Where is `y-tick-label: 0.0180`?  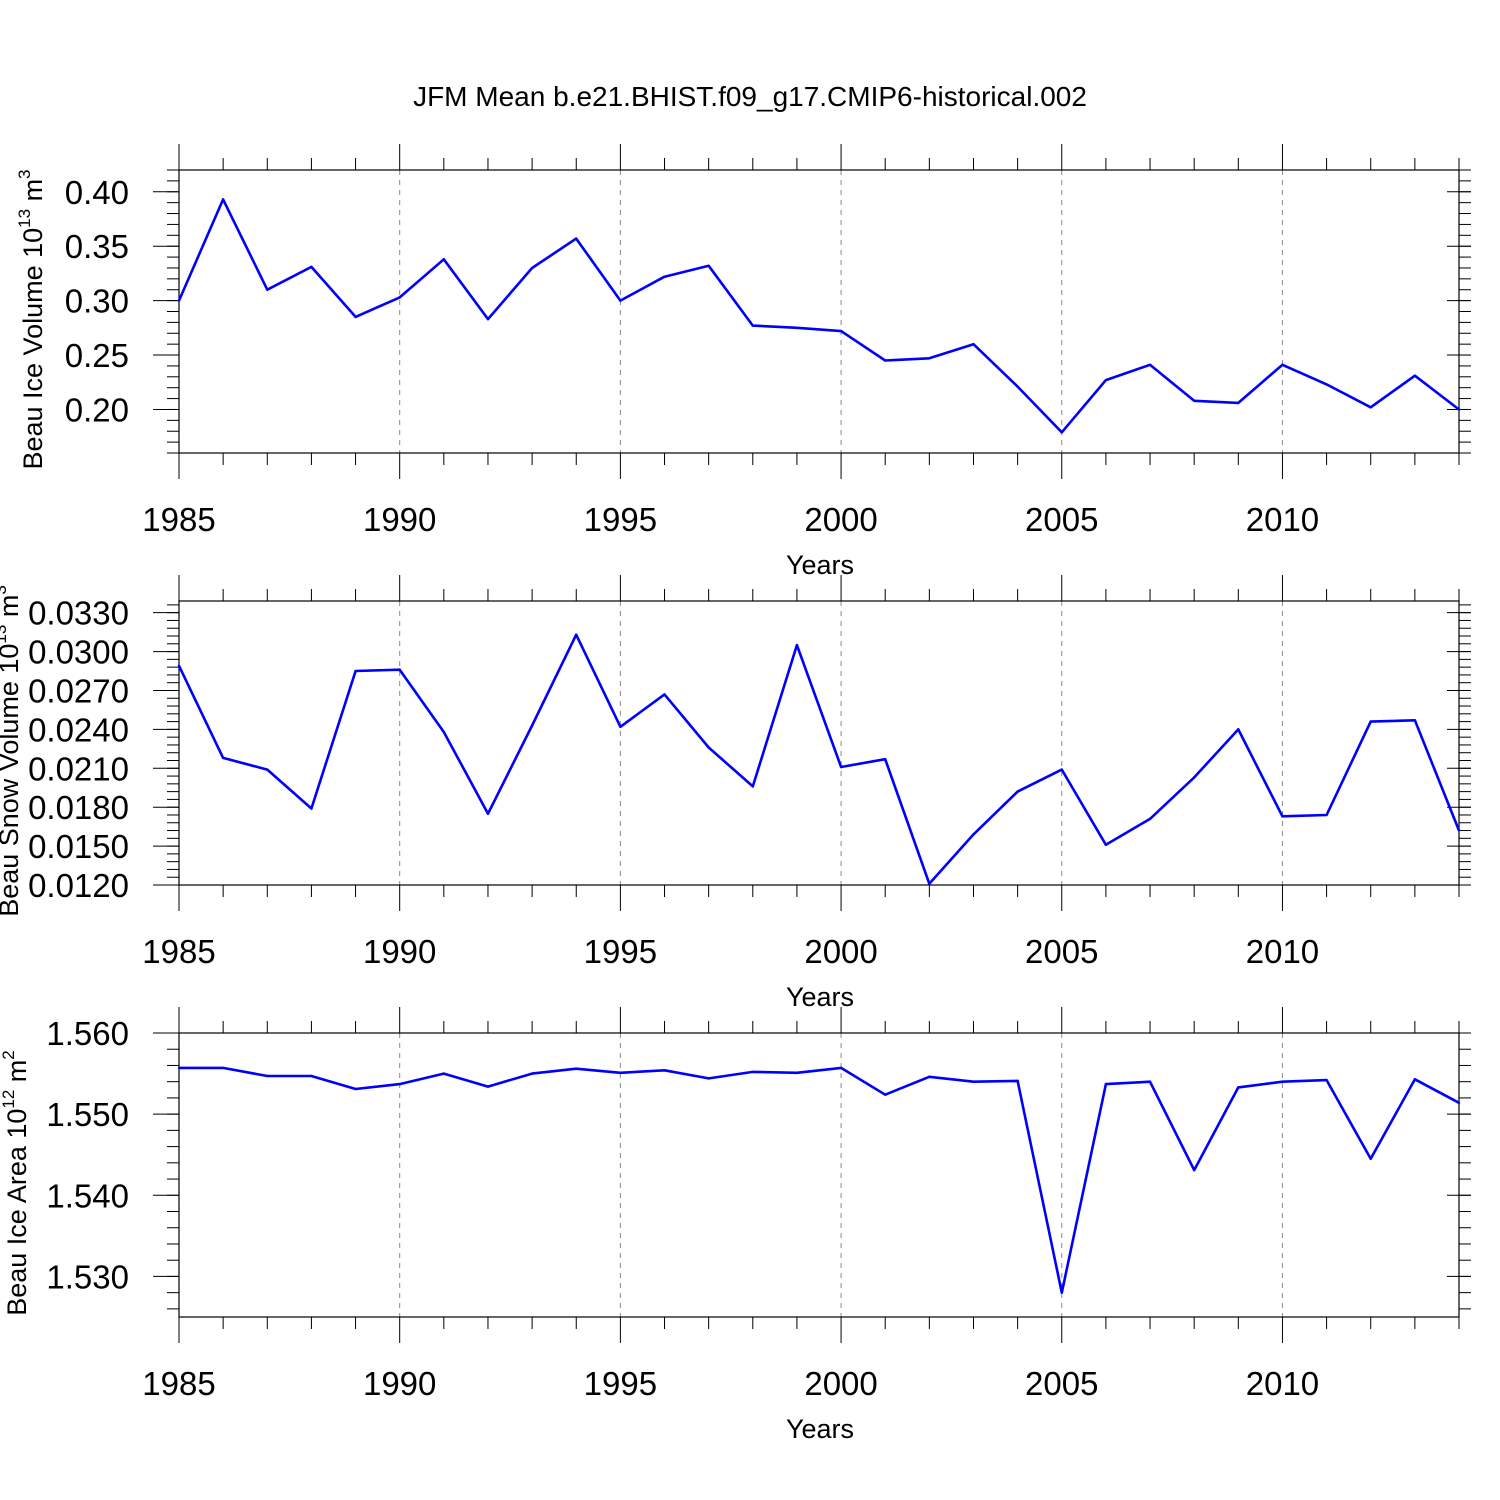 y-tick-label: 0.0180 is located at coordinates (78, 807).